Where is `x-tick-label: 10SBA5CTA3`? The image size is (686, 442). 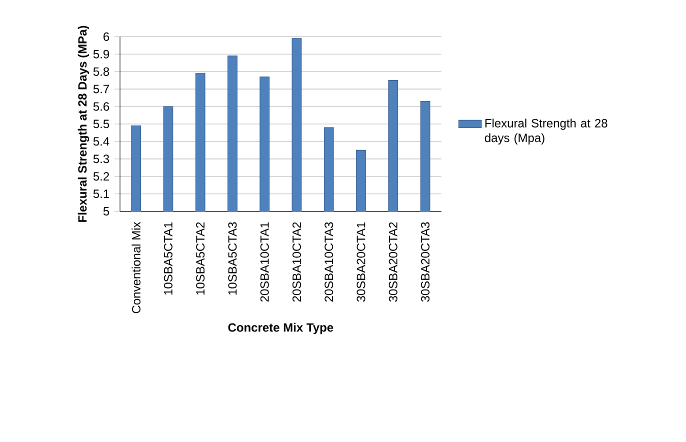
x-tick-label: 10SBA5CTA3 is located at coordinates (232, 258).